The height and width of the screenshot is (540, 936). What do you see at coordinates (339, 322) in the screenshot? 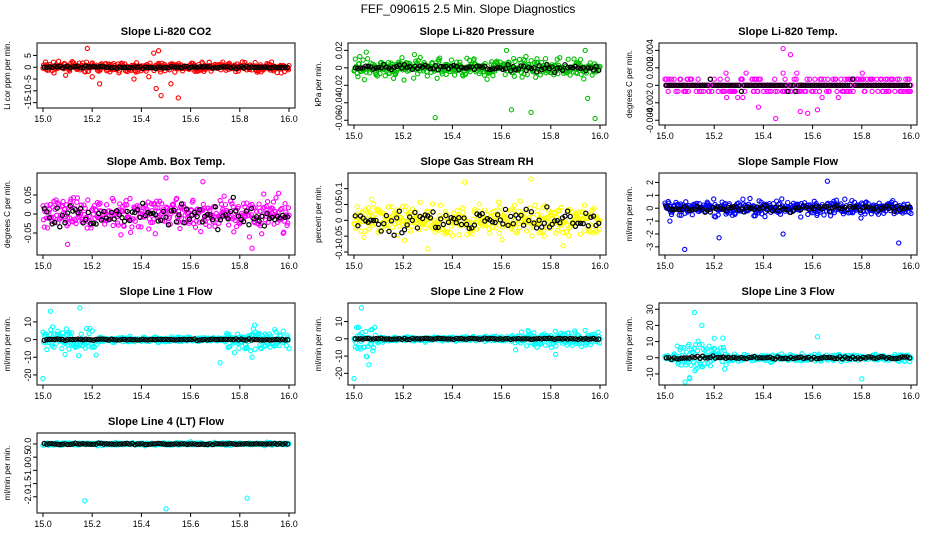
I see `y-tick-label: 10` at bounding box center [339, 322].